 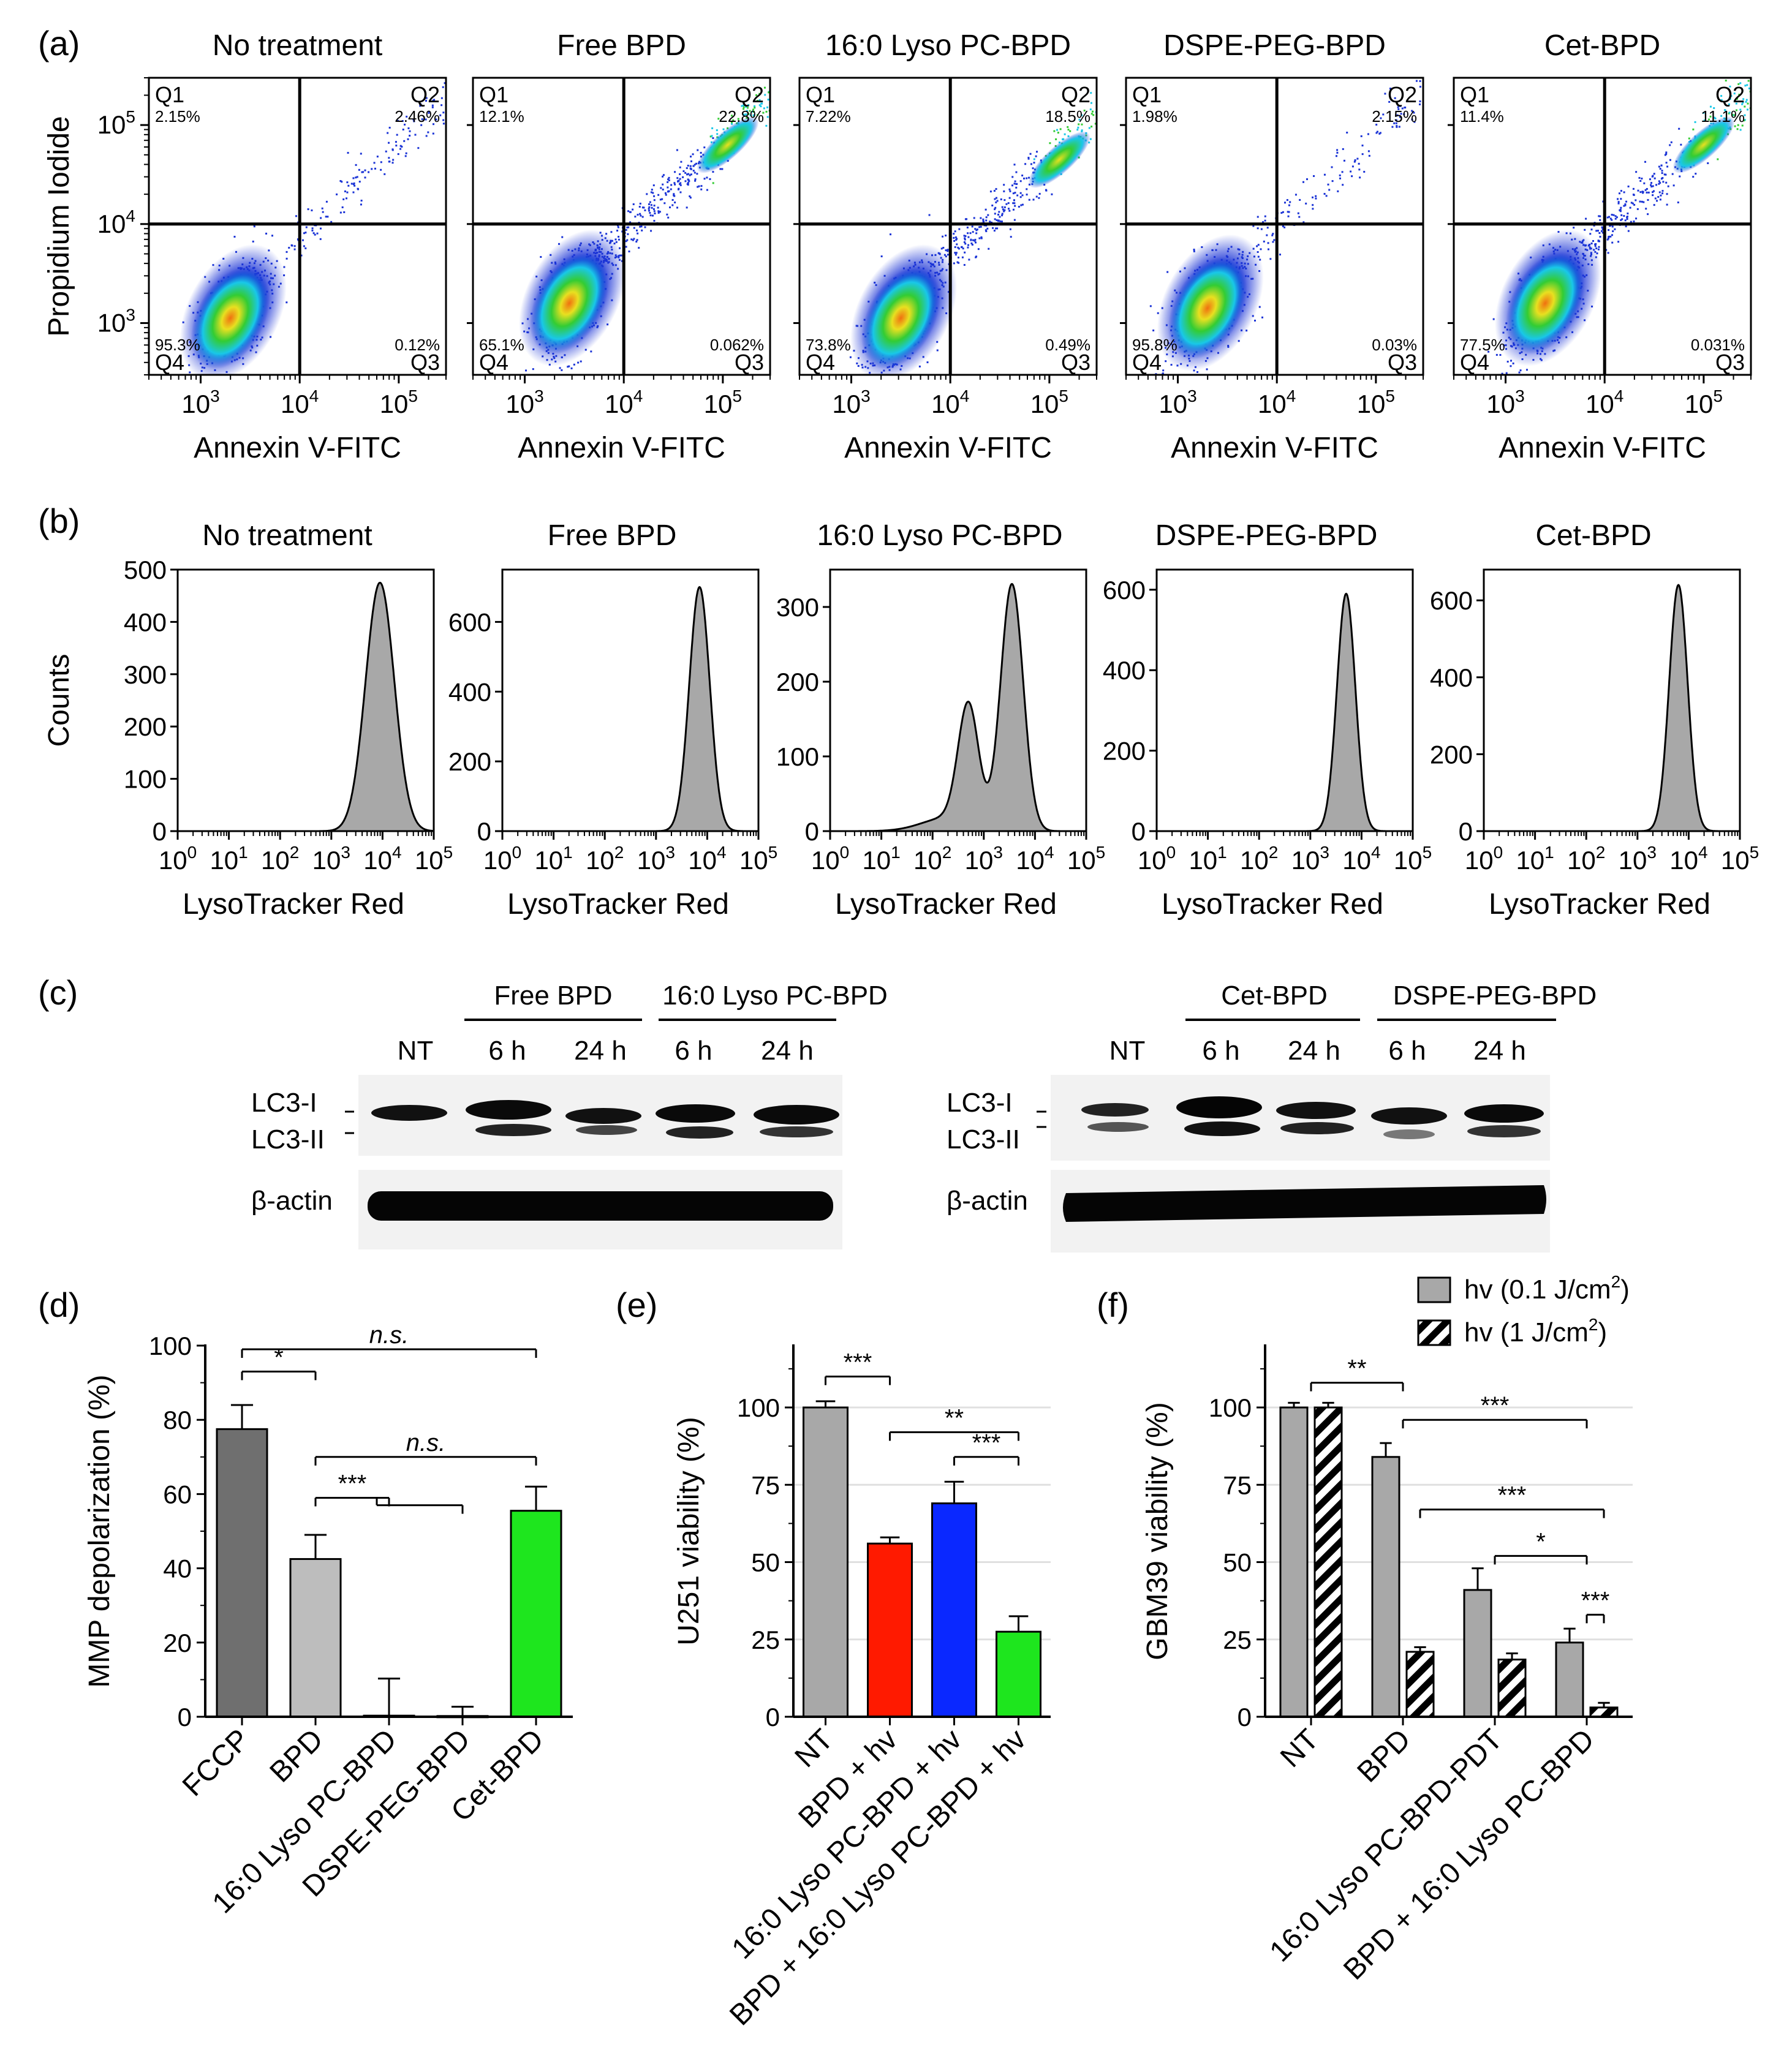 What do you see at coordinates (1602, 46) in the screenshot?
I see `plot-title: Cet-BPD` at bounding box center [1602, 46].